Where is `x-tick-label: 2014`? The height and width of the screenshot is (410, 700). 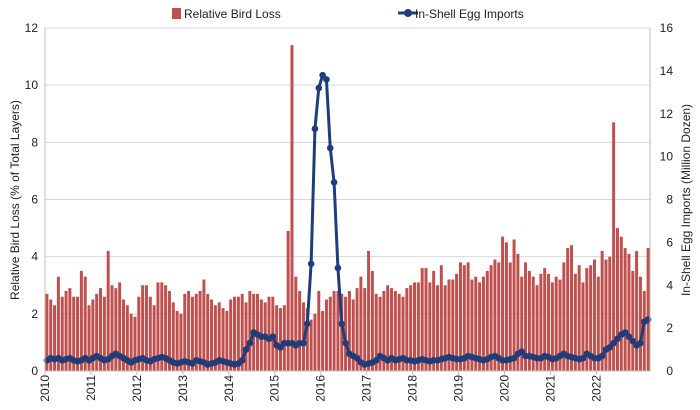 x-tick-label: 2014 is located at coordinates (229, 388).